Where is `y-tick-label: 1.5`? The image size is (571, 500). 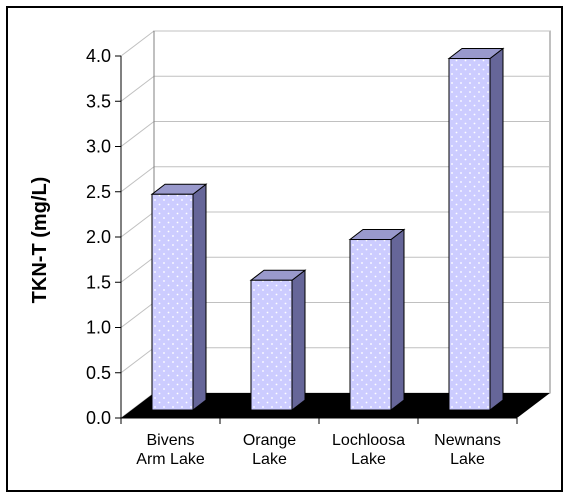 y-tick-label: 1.5 is located at coordinates (98, 282).